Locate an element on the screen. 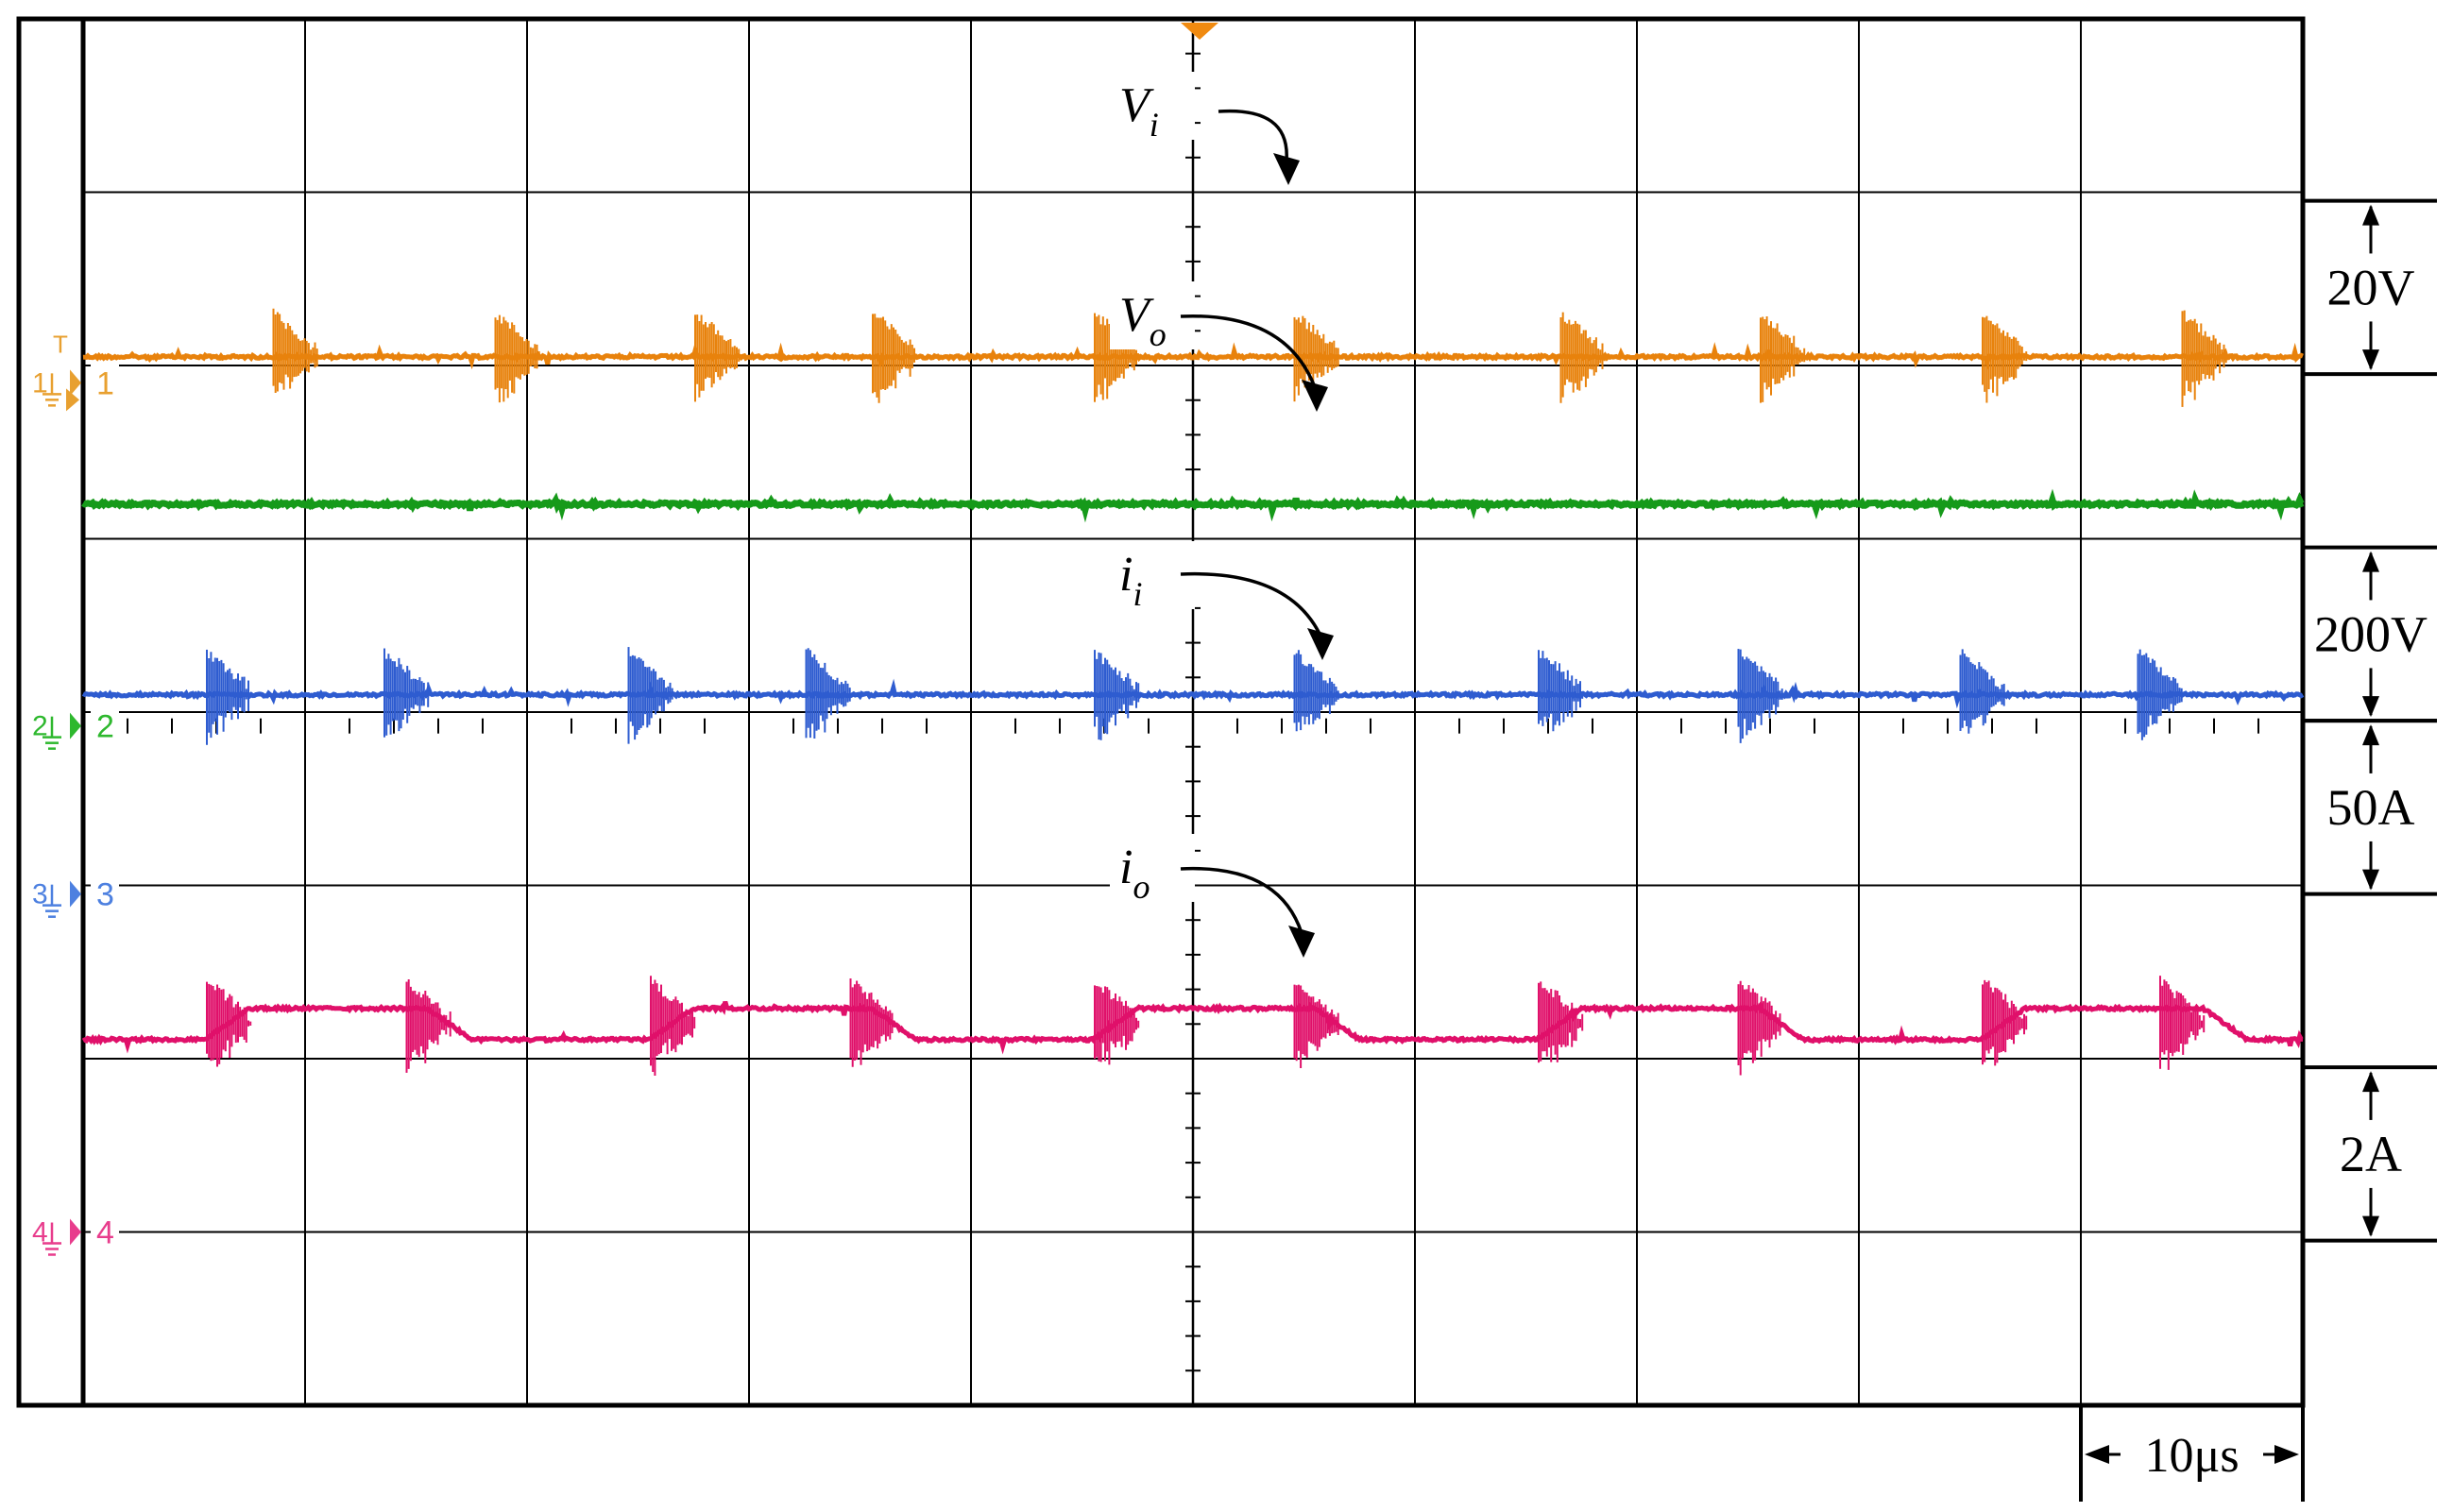  time-scale-bar: 10μs is located at coordinates (2192, 1453).